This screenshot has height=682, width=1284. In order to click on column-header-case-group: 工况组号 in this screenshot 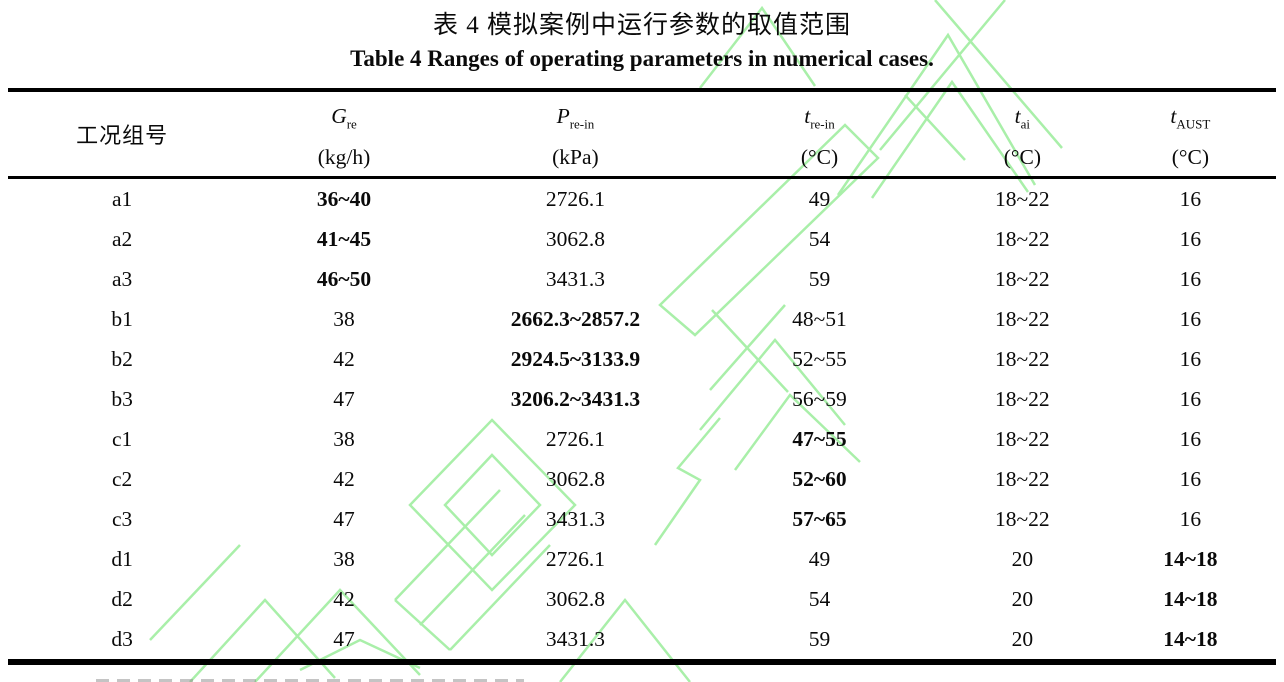, I will do `click(122, 135)`.